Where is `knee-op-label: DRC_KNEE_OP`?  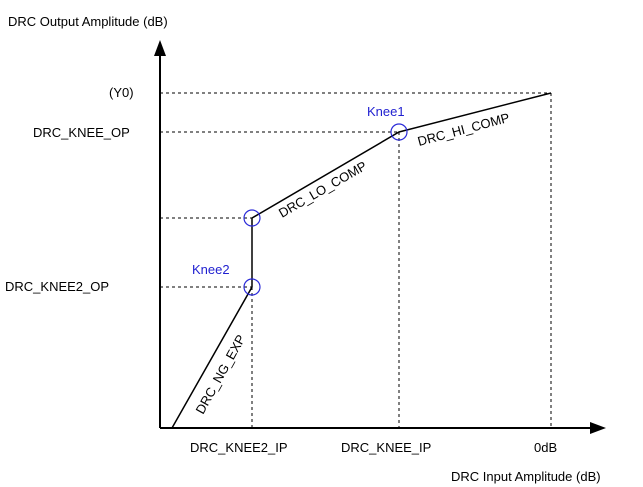 knee-op-label: DRC_KNEE_OP is located at coordinates (81, 132).